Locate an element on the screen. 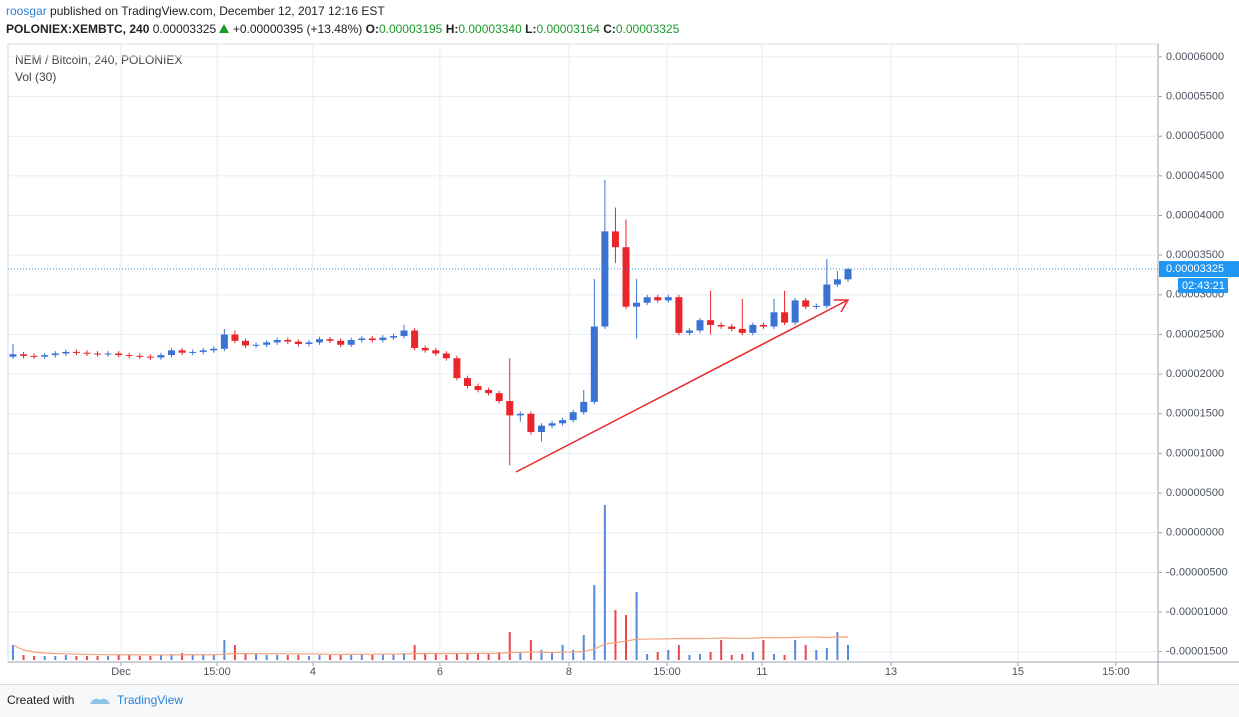 This screenshot has width=1239, height=717. brand: TradingView is located at coordinates (150, 700).